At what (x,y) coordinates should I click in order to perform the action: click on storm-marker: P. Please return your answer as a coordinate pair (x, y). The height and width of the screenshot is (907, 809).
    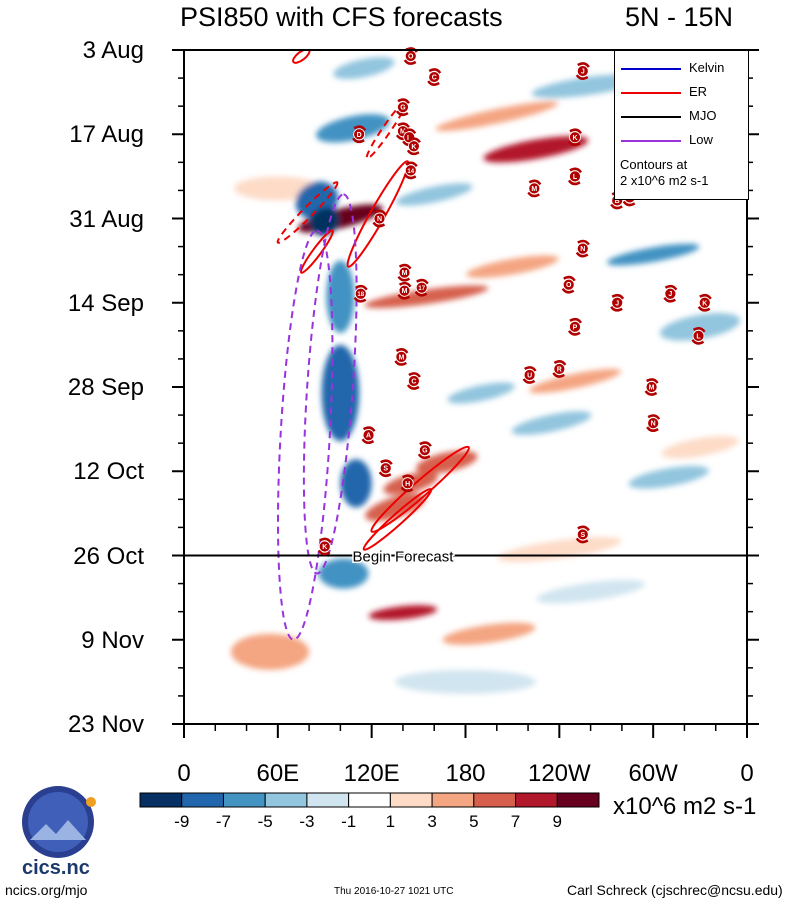
    Looking at the image, I should click on (575, 326).